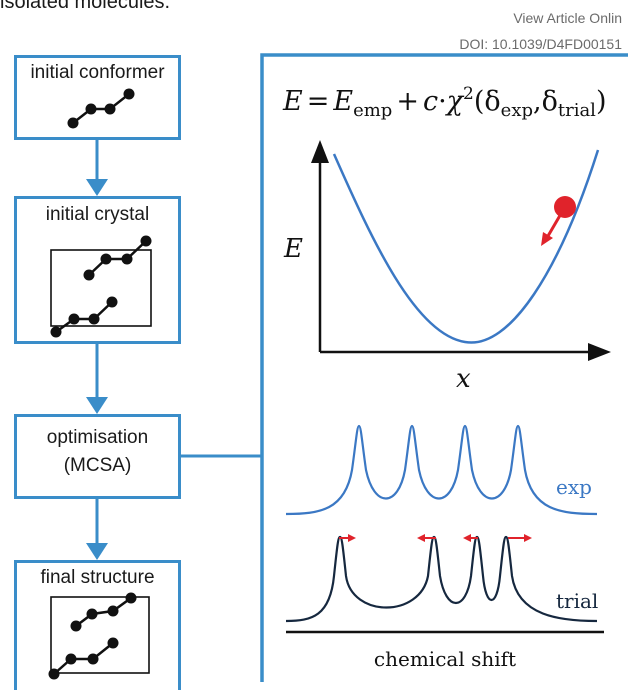  I want to click on step-optimisation: optimisation (MCSA), so click(97, 456).